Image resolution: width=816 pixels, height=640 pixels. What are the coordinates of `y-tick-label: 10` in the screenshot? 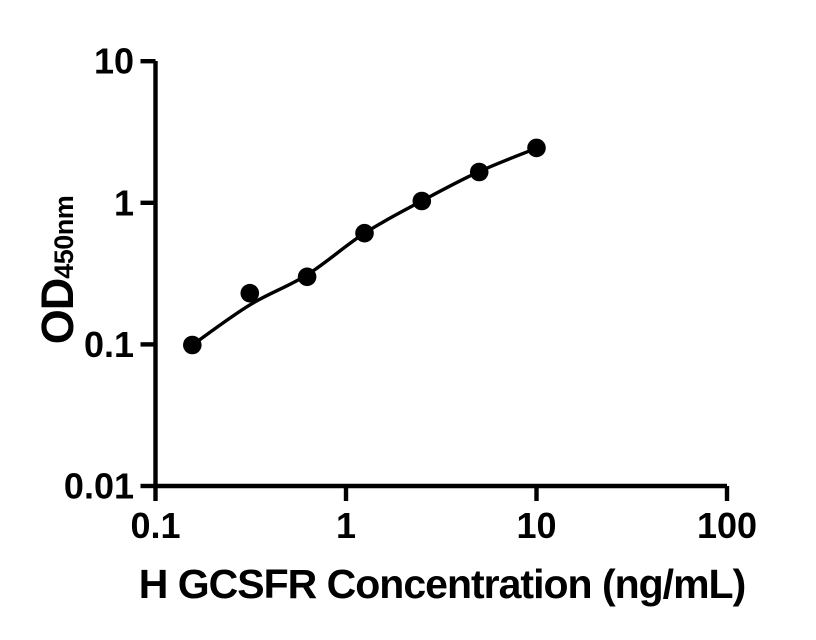 It's located at (114, 61).